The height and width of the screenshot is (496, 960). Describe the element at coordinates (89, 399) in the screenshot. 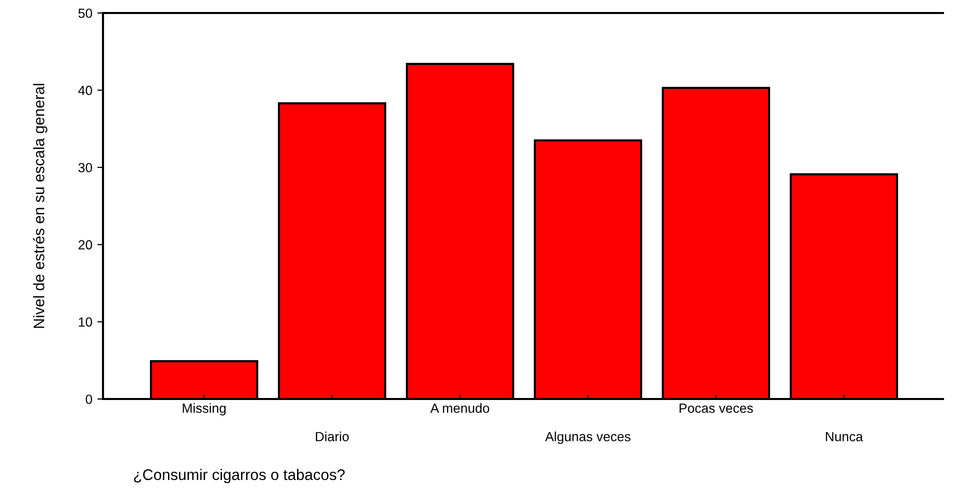

I see `y-tick-label: 0` at that location.